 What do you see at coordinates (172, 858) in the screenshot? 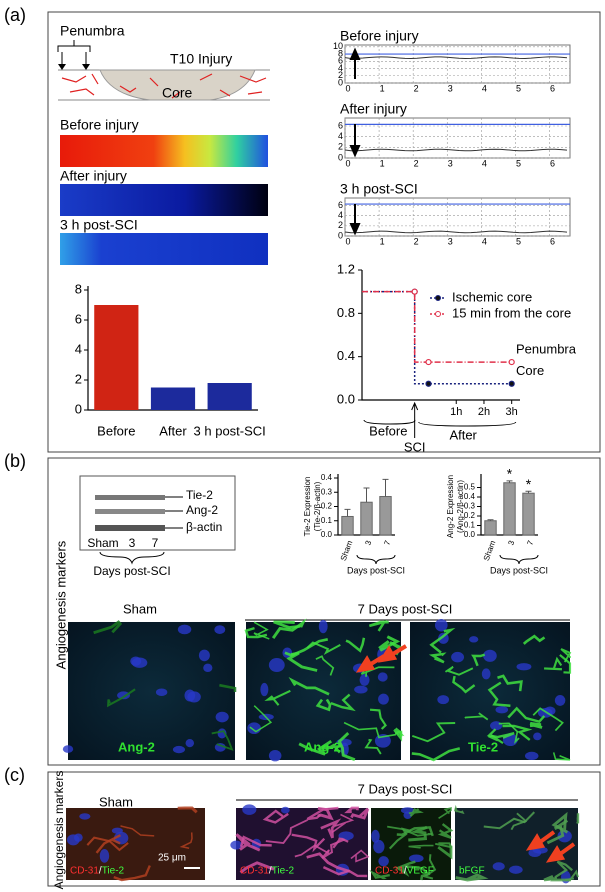
I see `scale-bar-label: 25 μm` at bounding box center [172, 858].